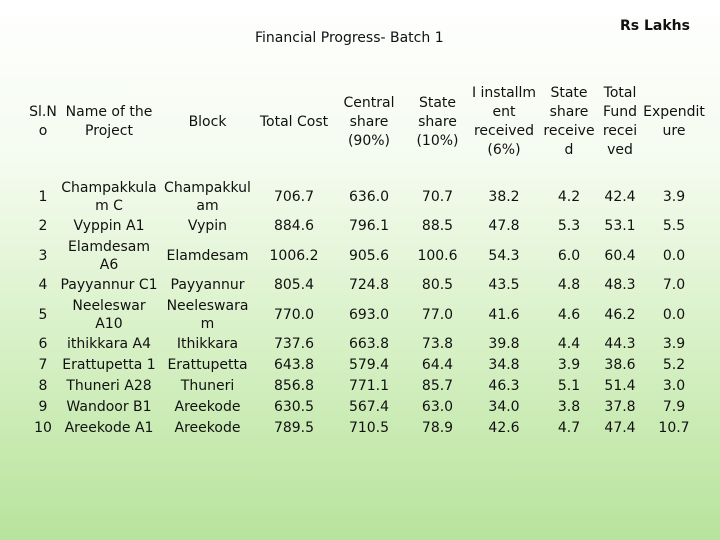 Image resolution: width=720 pixels, height=540 pixels. What do you see at coordinates (43, 365) in the screenshot?
I see `table-cell: 7` at bounding box center [43, 365].